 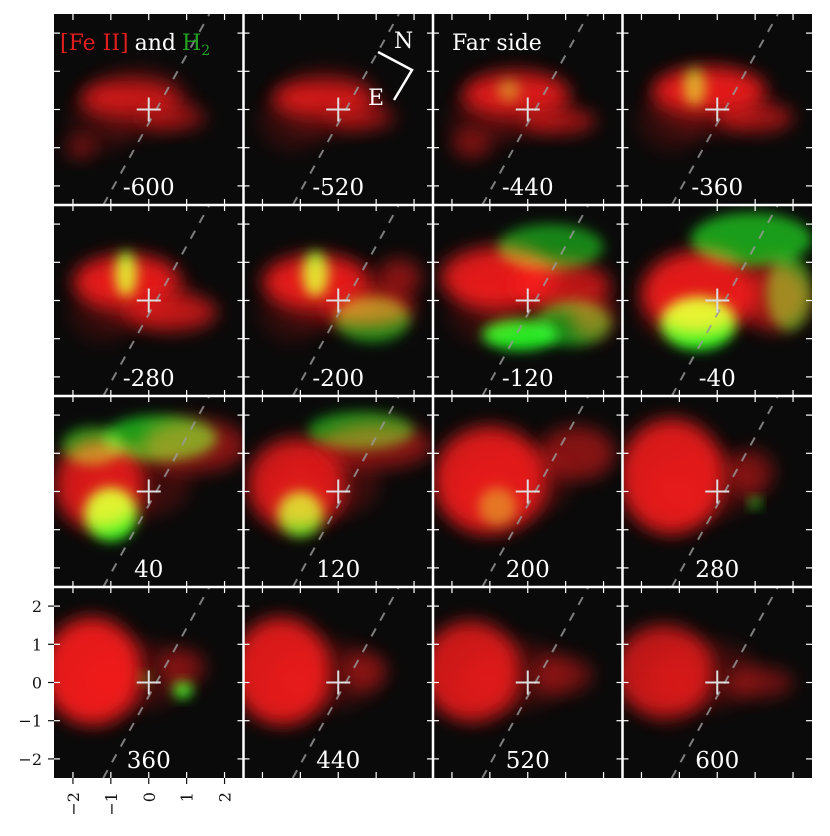 What do you see at coordinates (30, 721) in the screenshot?
I see `y-tick-label: −1` at bounding box center [30, 721].